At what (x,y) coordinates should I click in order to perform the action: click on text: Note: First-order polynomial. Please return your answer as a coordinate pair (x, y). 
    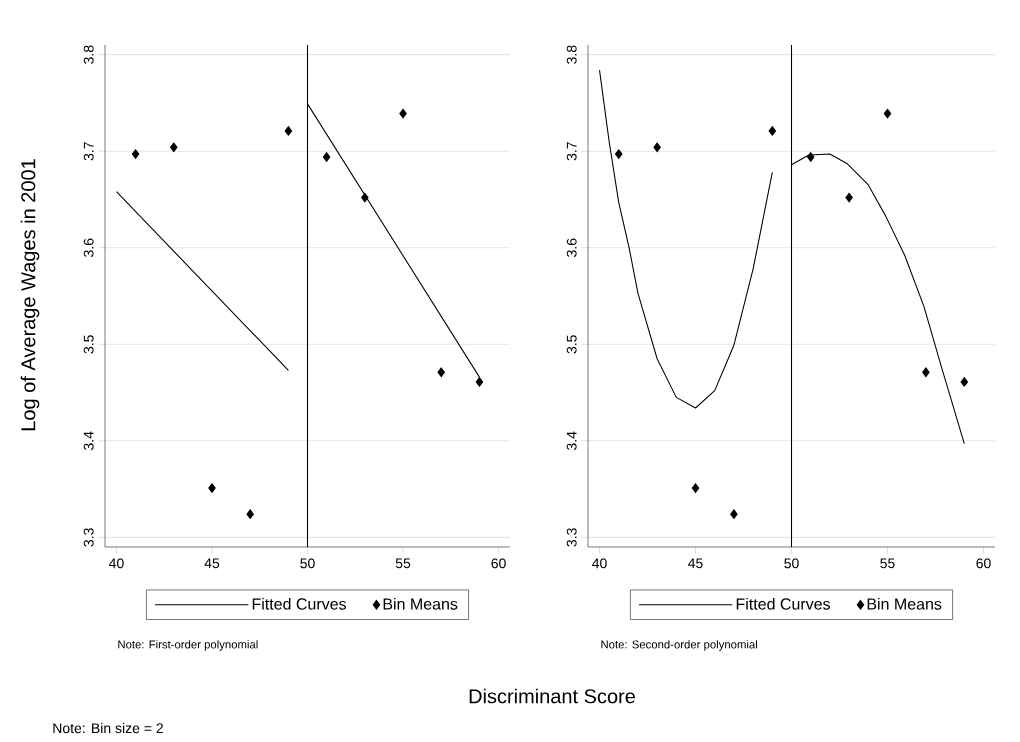
    Looking at the image, I should click on (188, 645).